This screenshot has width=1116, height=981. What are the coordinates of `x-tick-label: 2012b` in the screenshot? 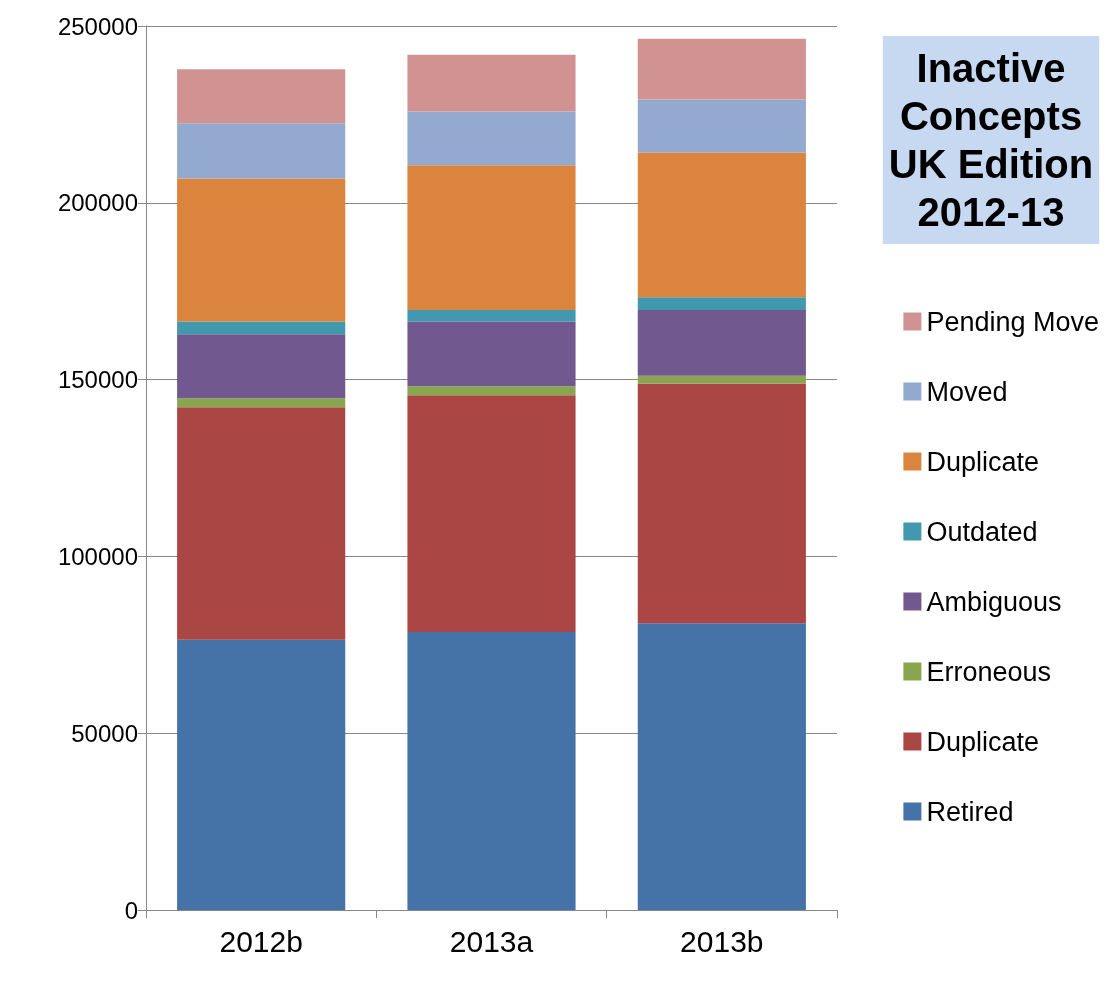 It's located at (261, 941).